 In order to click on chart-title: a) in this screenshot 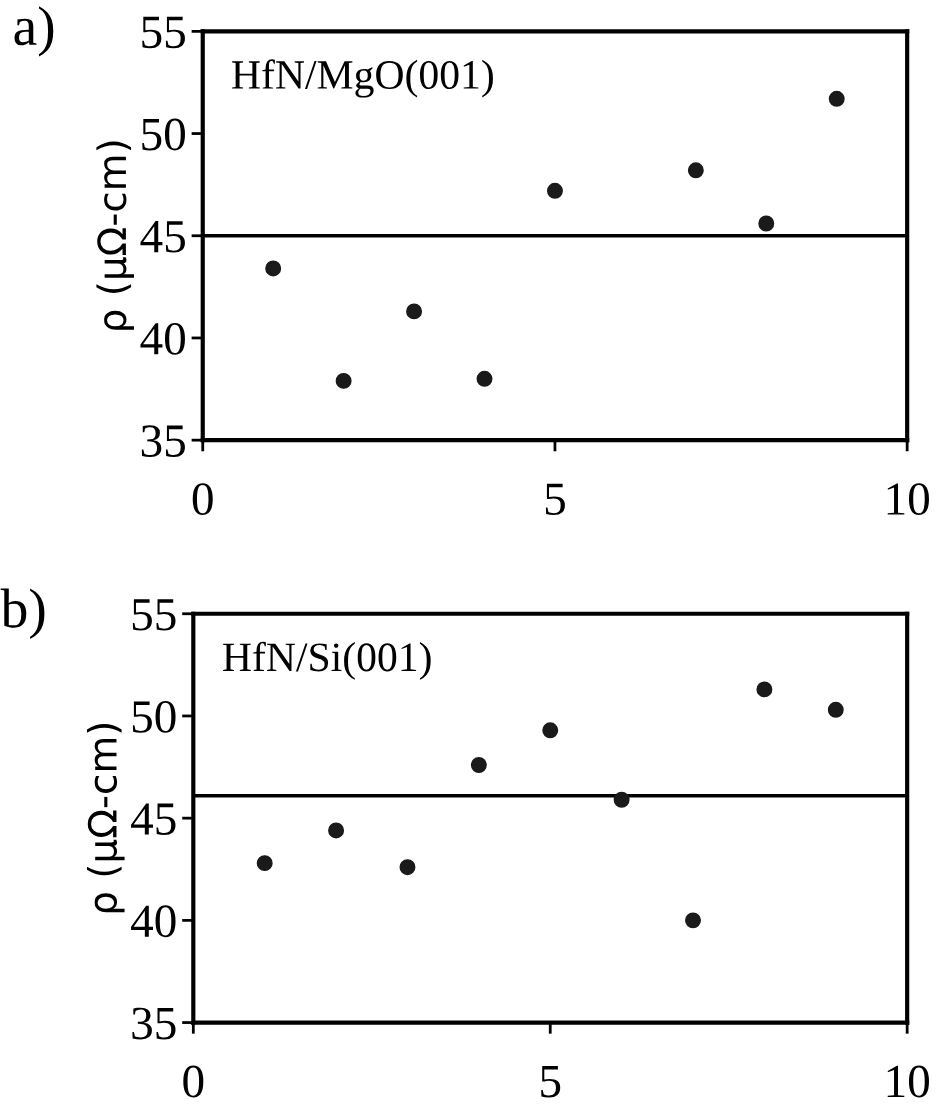, I will do `click(34, 31)`.